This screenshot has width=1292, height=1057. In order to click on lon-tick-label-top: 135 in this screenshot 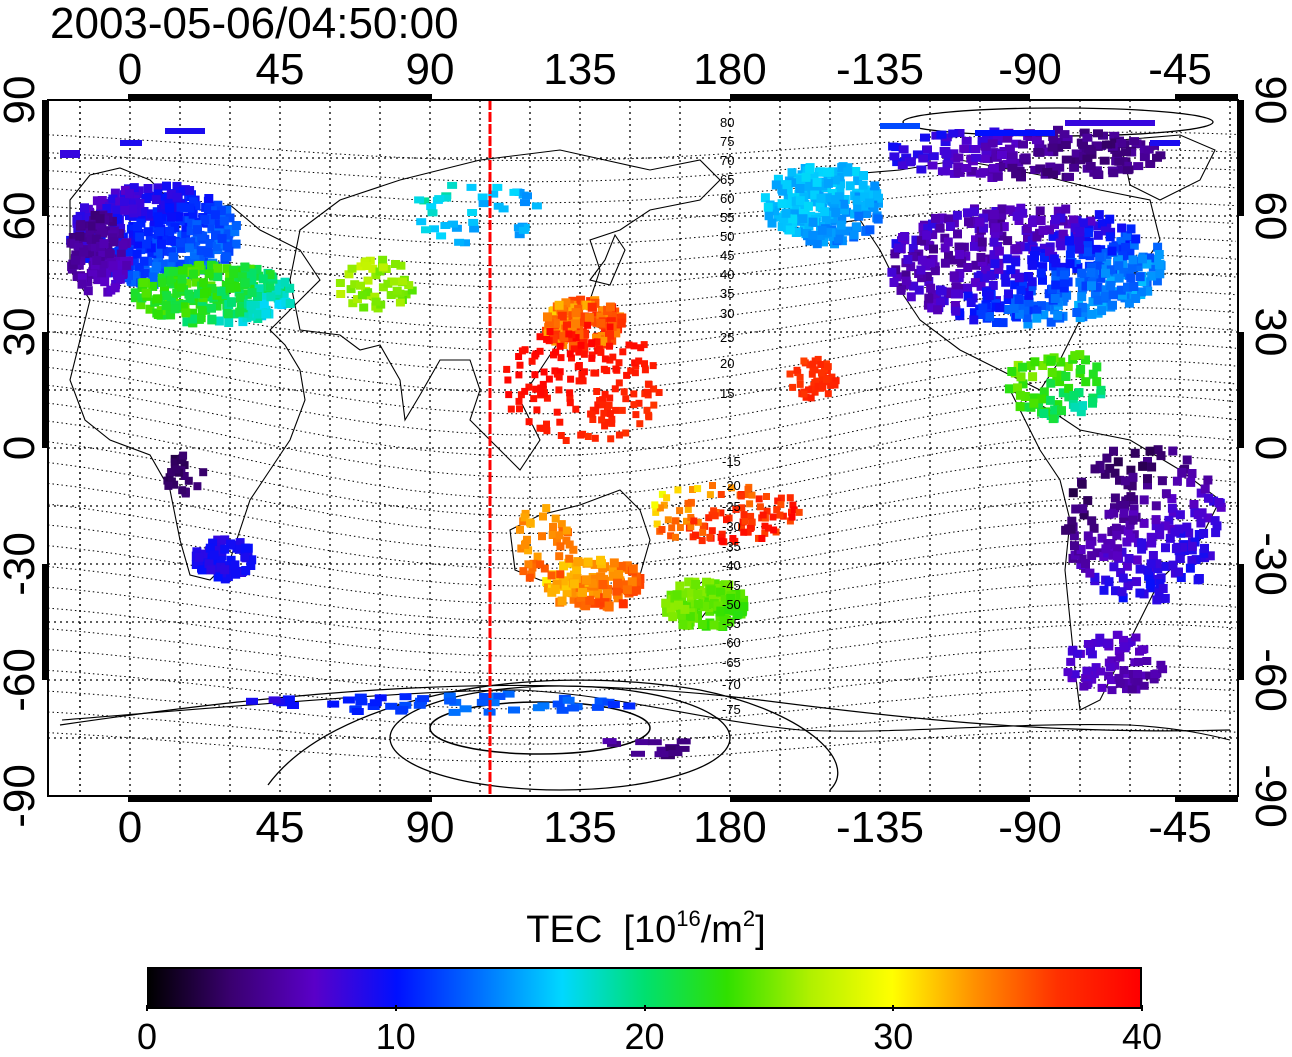, I will do `click(579, 69)`.